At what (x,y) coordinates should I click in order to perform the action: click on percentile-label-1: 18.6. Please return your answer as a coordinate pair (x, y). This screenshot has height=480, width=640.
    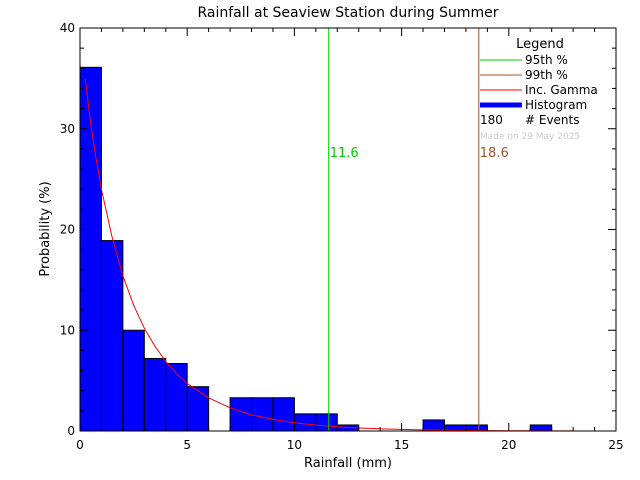
    Looking at the image, I should click on (494, 153).